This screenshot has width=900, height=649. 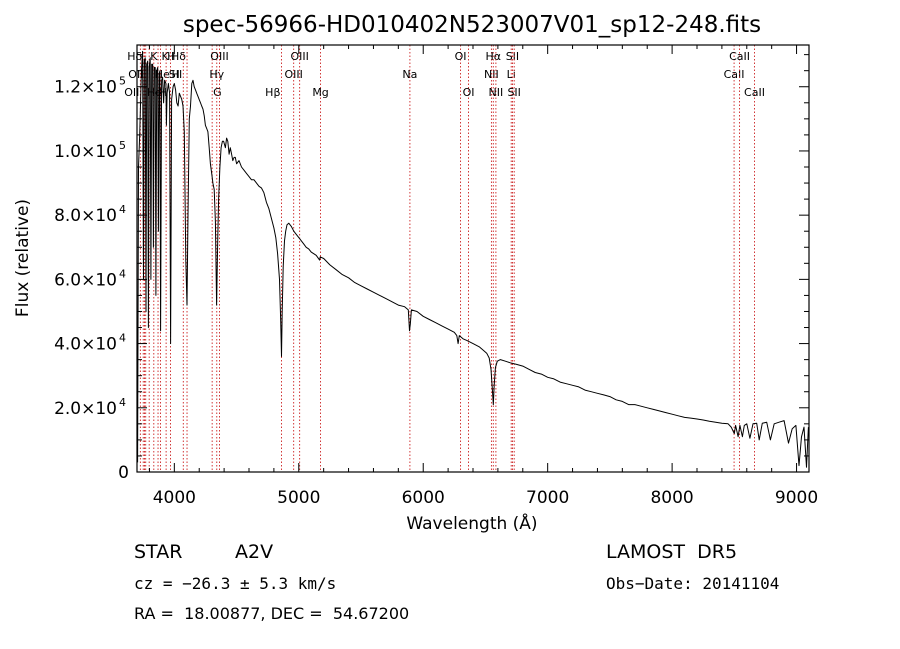 I want to click on y-tick-mantissa: 4.0×10, so click(x=85, y=345).